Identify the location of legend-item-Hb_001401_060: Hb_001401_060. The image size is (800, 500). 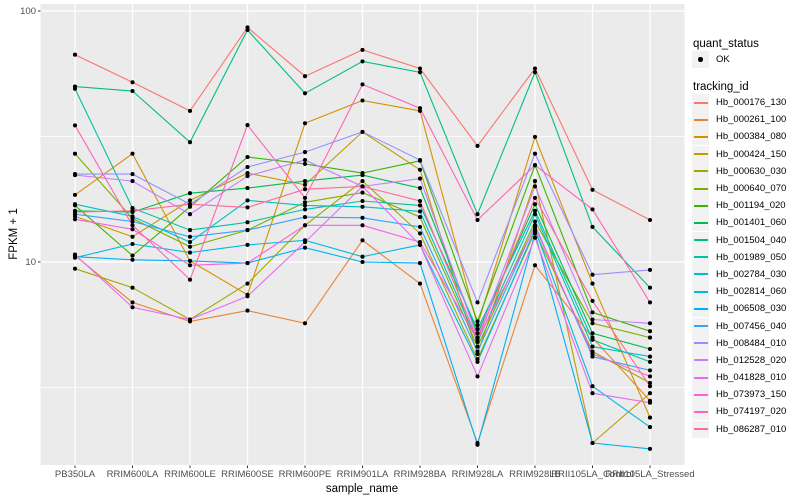
(739, 223).